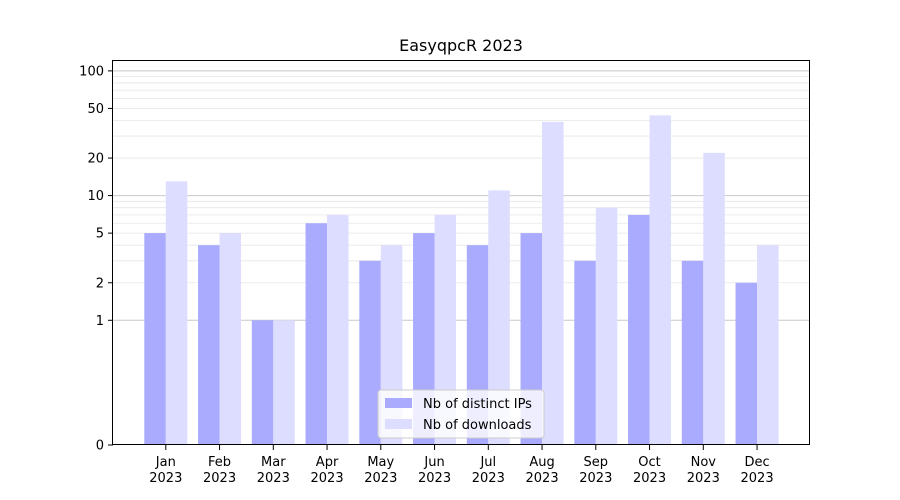 Image resolution: width=900 pixels, height=500 pixels. What do you see at coordinates (398, 403) in the screenshot?
I see `legend-swatch-distinct-ips` at bounding box center [398, 403].